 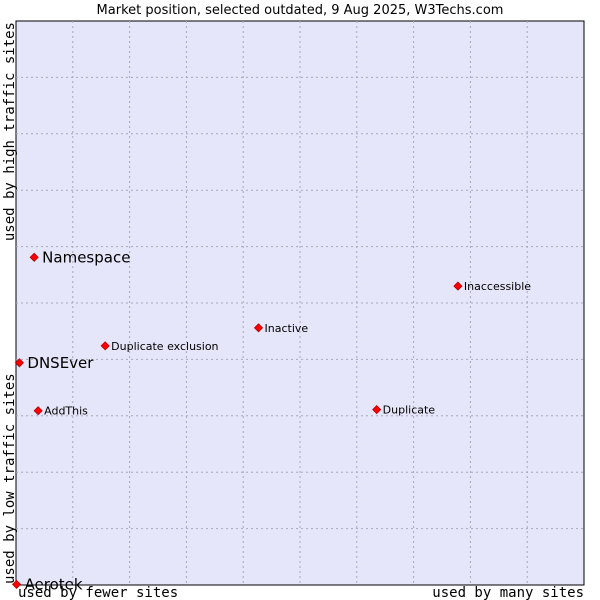 What do you see at coordinates (409, 410) in the screenshot?
I see `point-label-duplicate: Duplicate` at bounding box center [409, 410].